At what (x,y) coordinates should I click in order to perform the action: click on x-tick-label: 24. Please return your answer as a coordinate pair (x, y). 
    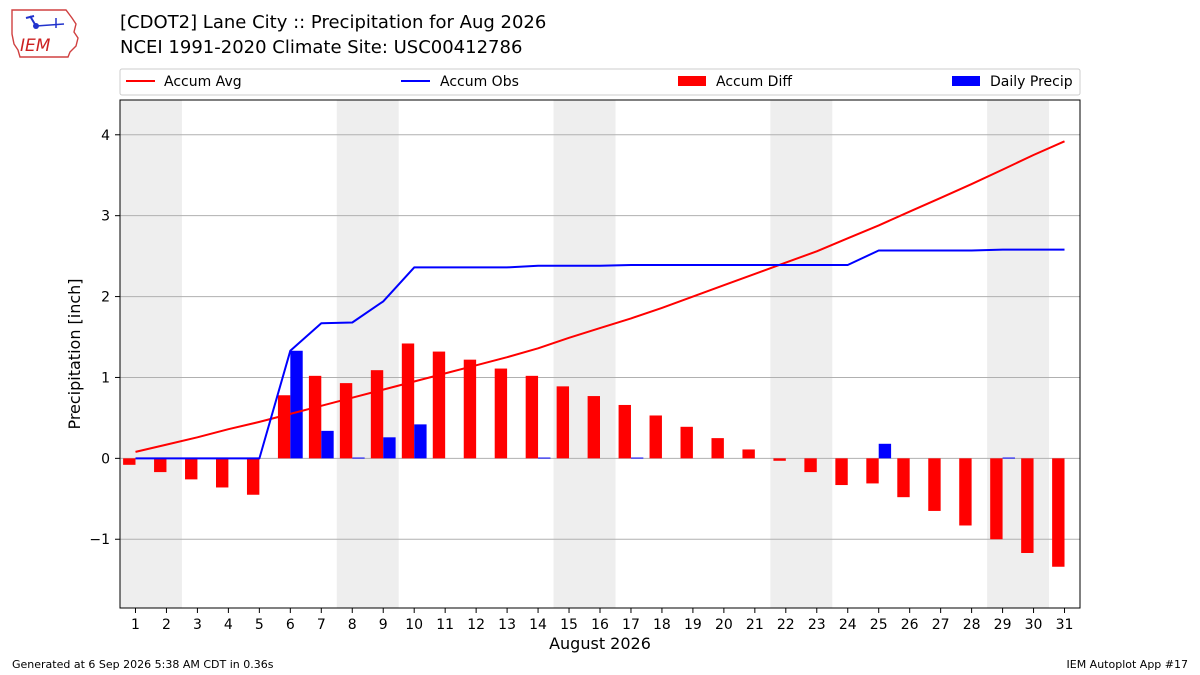
    Looking at the image, I should click on (848, 625).